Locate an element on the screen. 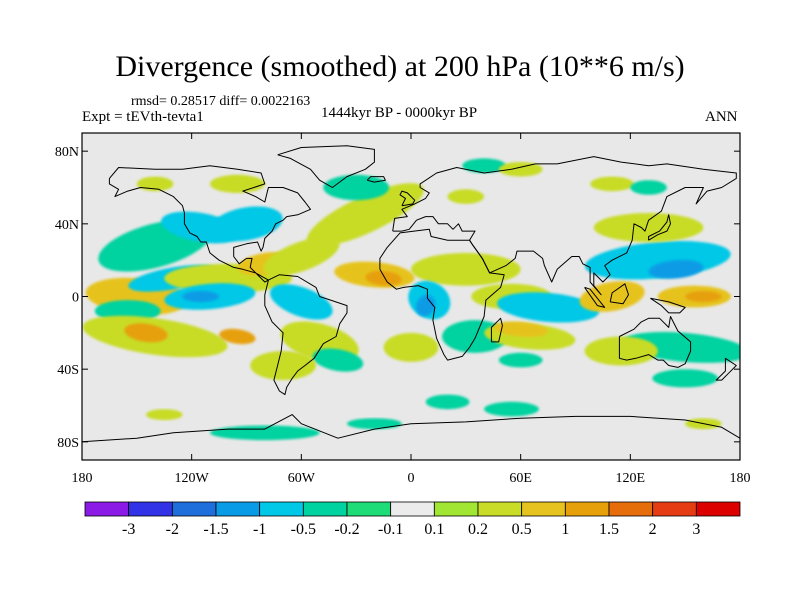 The image size is (800, 600). lat-tick-label: 40S is located at coordinates (68, 370).